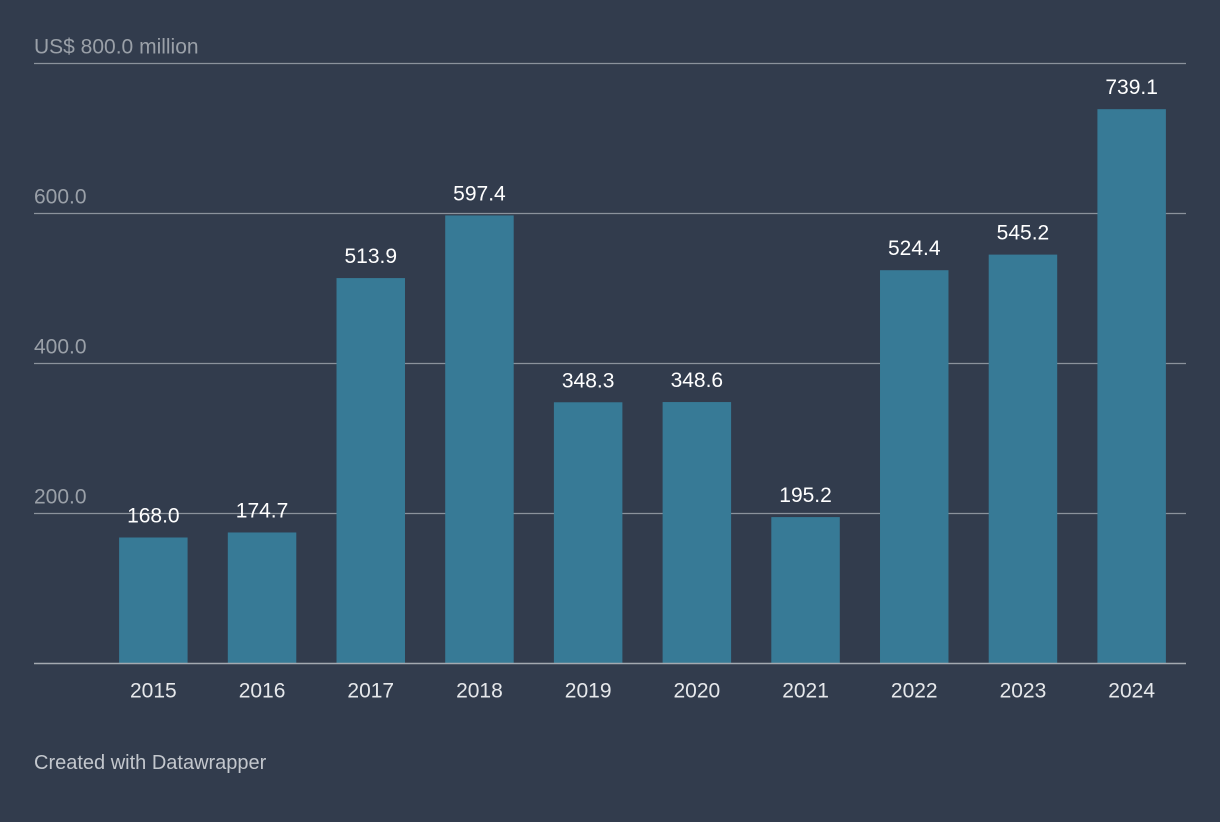 The image size is (1220, 822). What do you see at coordinates (805, 691) in the screenshot?
I see `x-tick-label-2021: 2021` at bounding box center [805, 691].